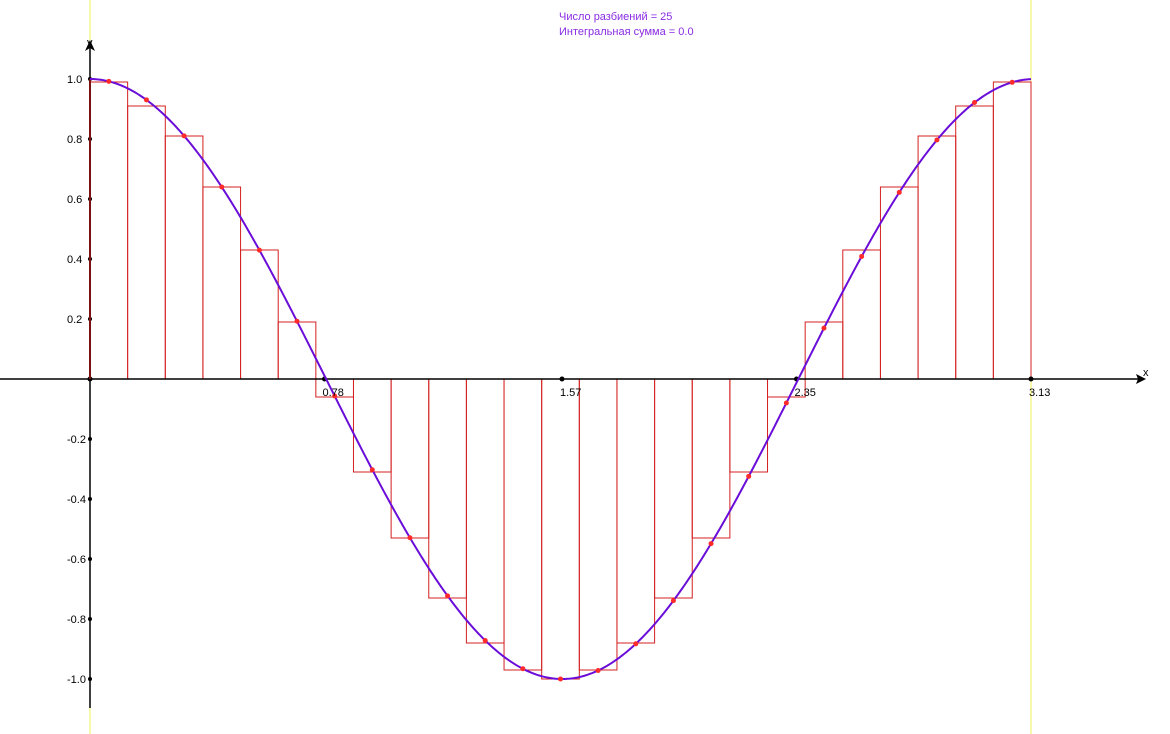 This screenshot has height=734, width=1170. I want to click on y-tick-label: 0.2, so click(74, 320).